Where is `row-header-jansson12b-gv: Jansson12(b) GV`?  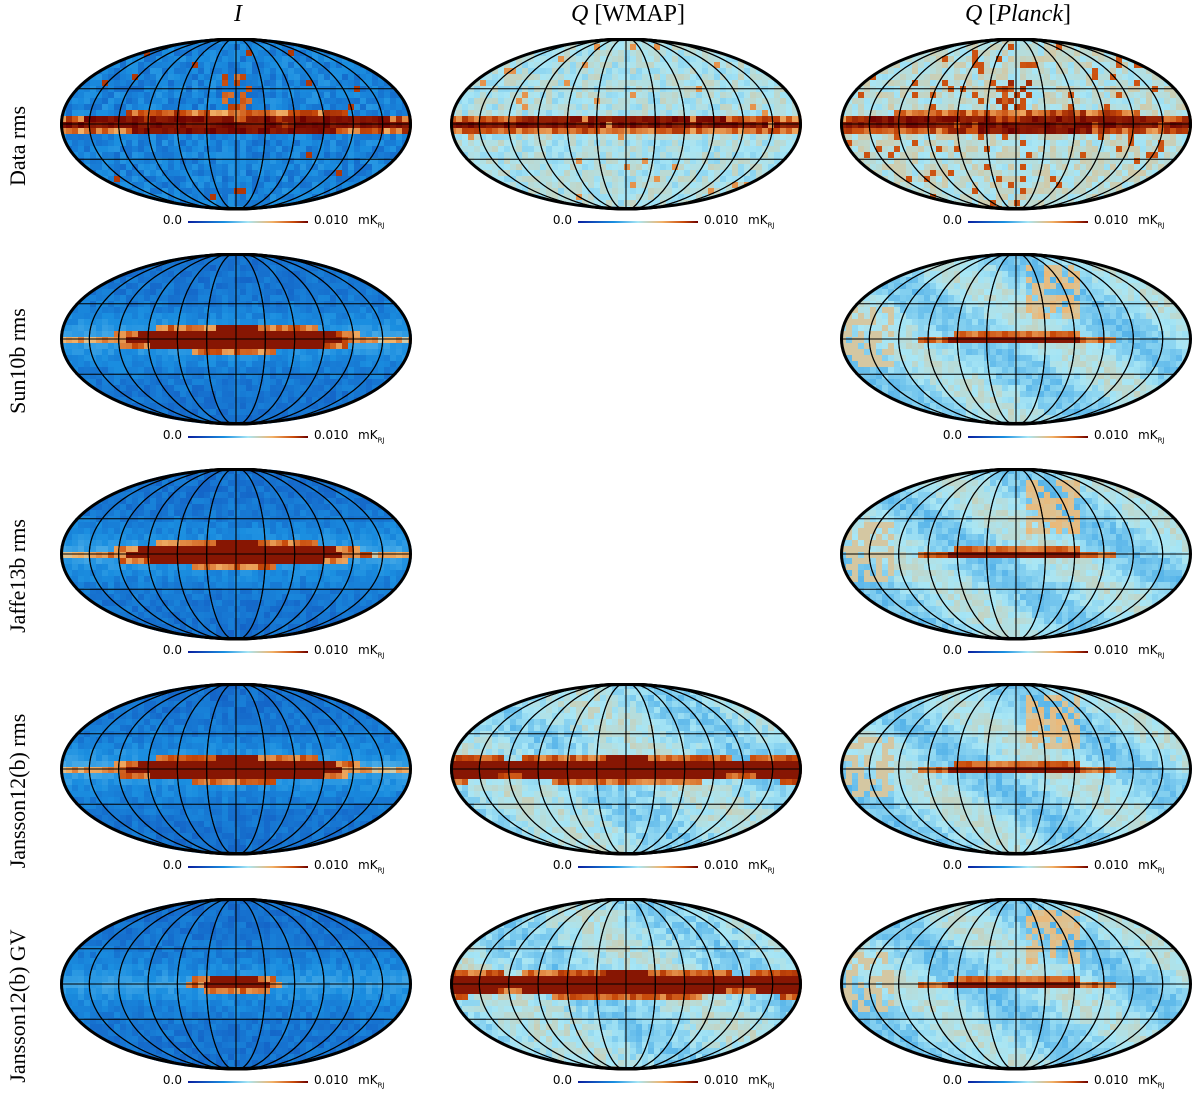 row-header-jansson12b-gv: Jansson12(b) GV is located at coordinates (18, 1005).